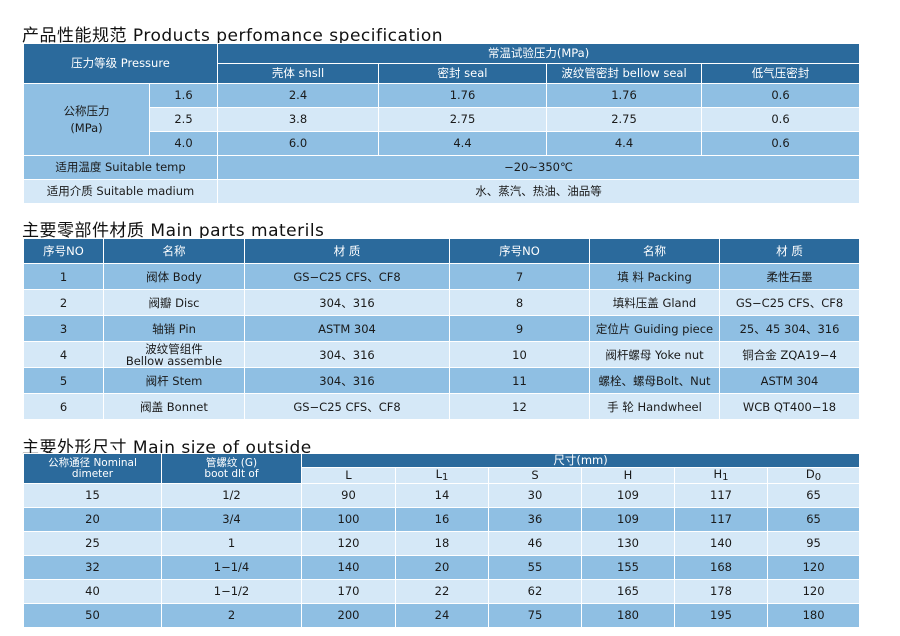 The width and height of the screenshot is (900, 636). What do you see at coordinates (789, 328) in the screenshot?
I see `materials-cell: 25、45 304、316` at bounding box center [789, 328].